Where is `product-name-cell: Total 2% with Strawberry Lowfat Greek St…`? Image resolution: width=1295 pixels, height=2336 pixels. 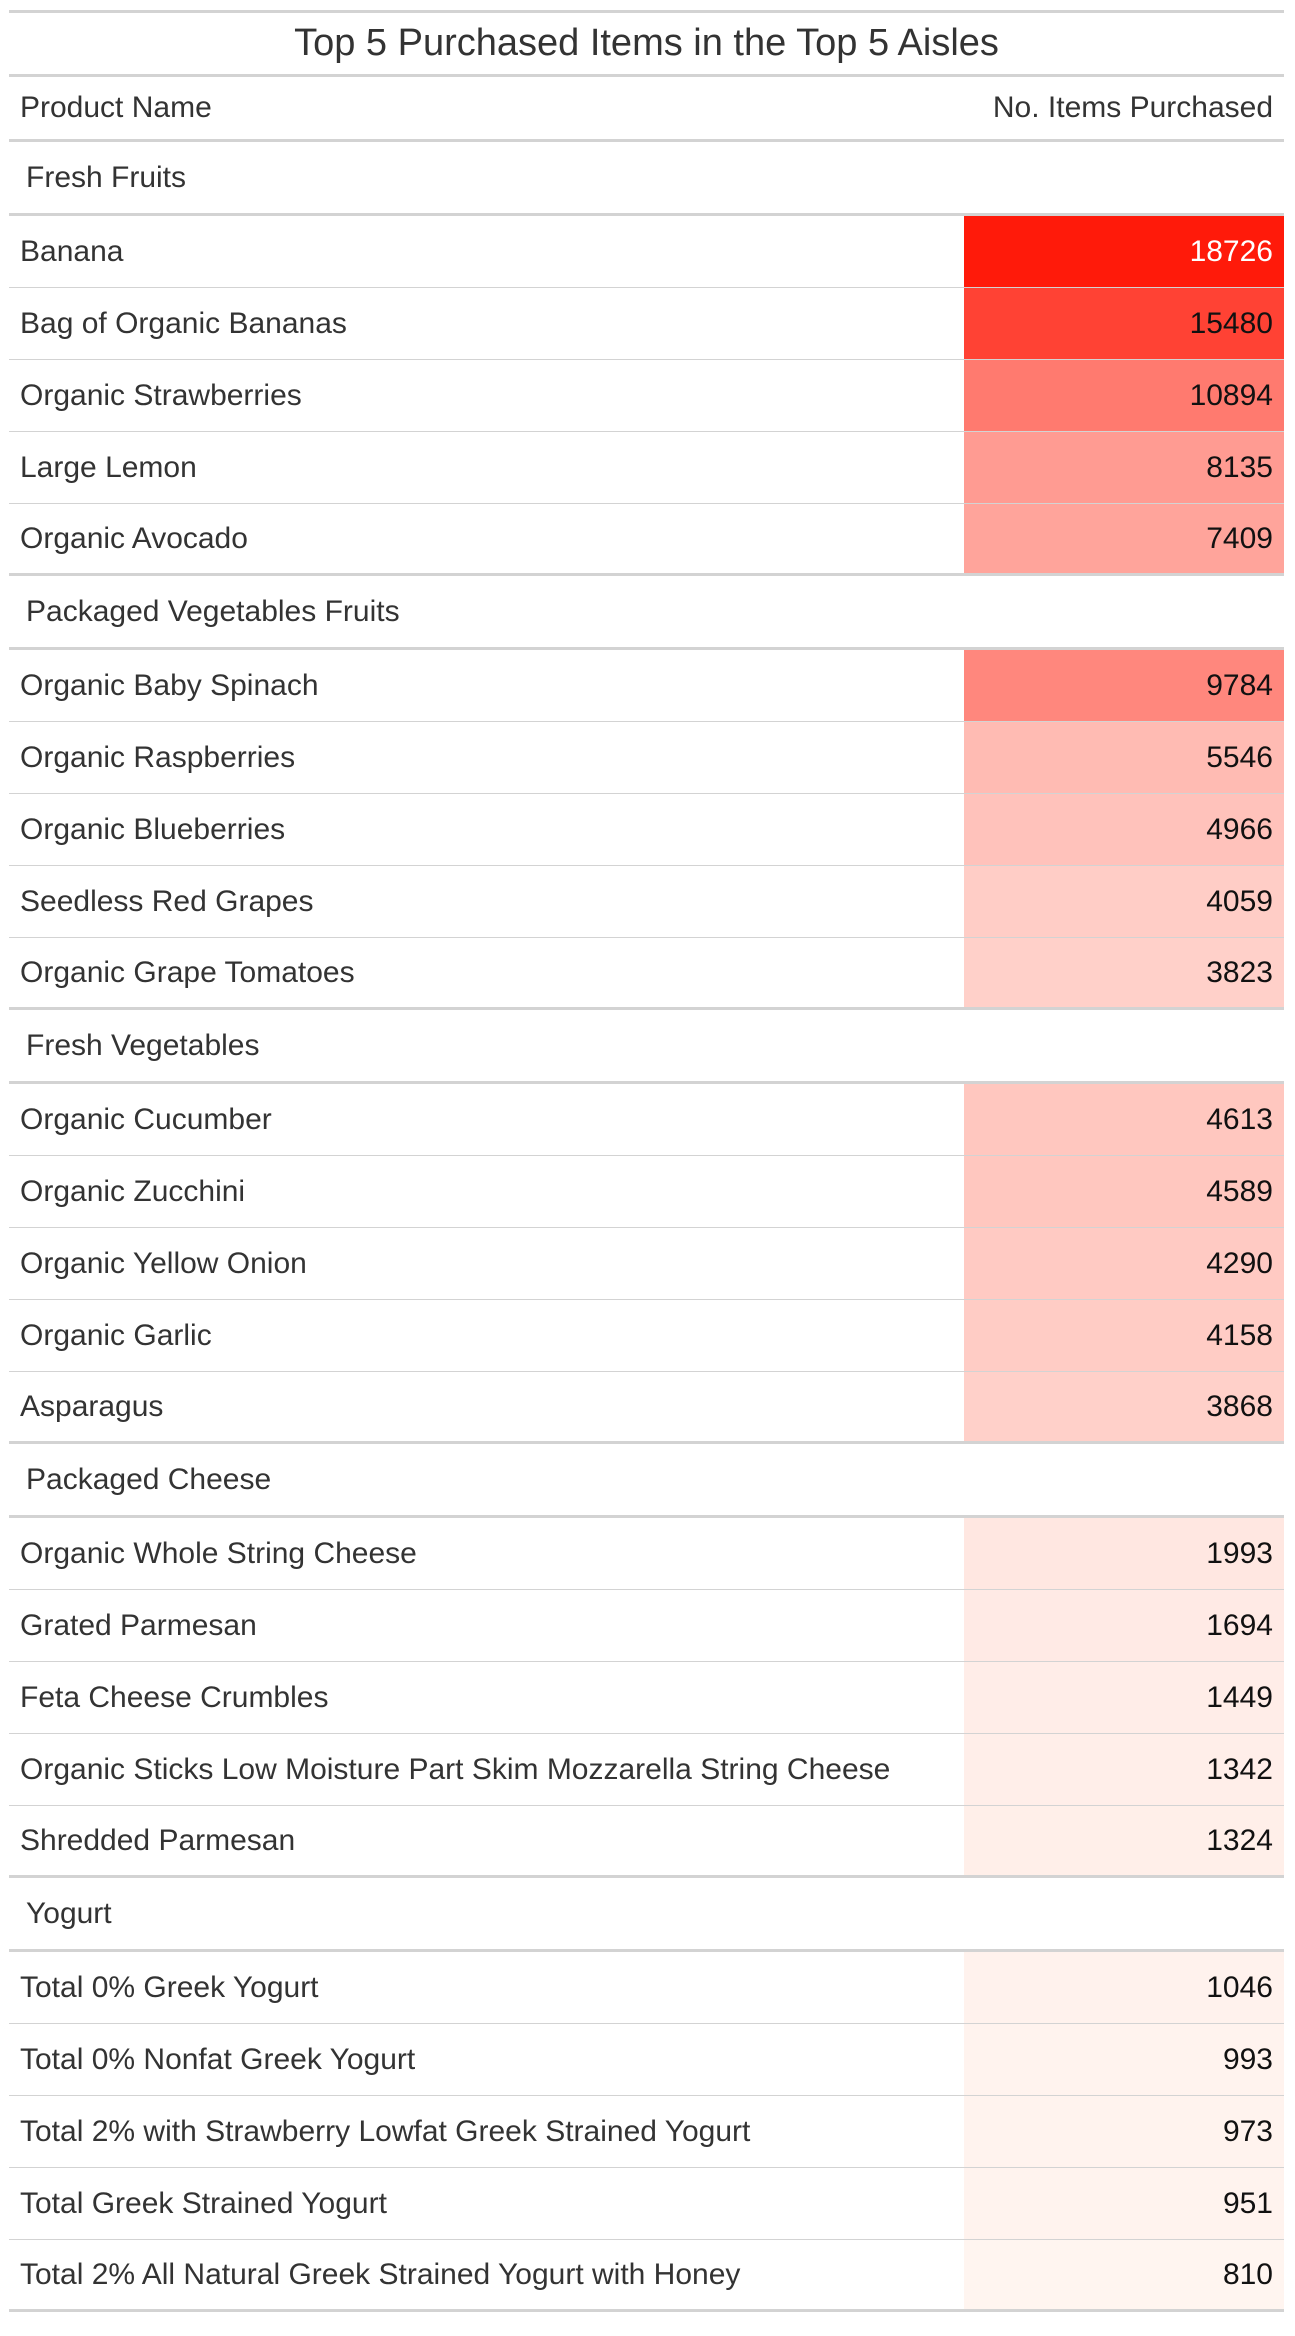
product-name-cell: Total 2% with Strawberry Lowfat Greek St… is located at coordinates (385, 2131).